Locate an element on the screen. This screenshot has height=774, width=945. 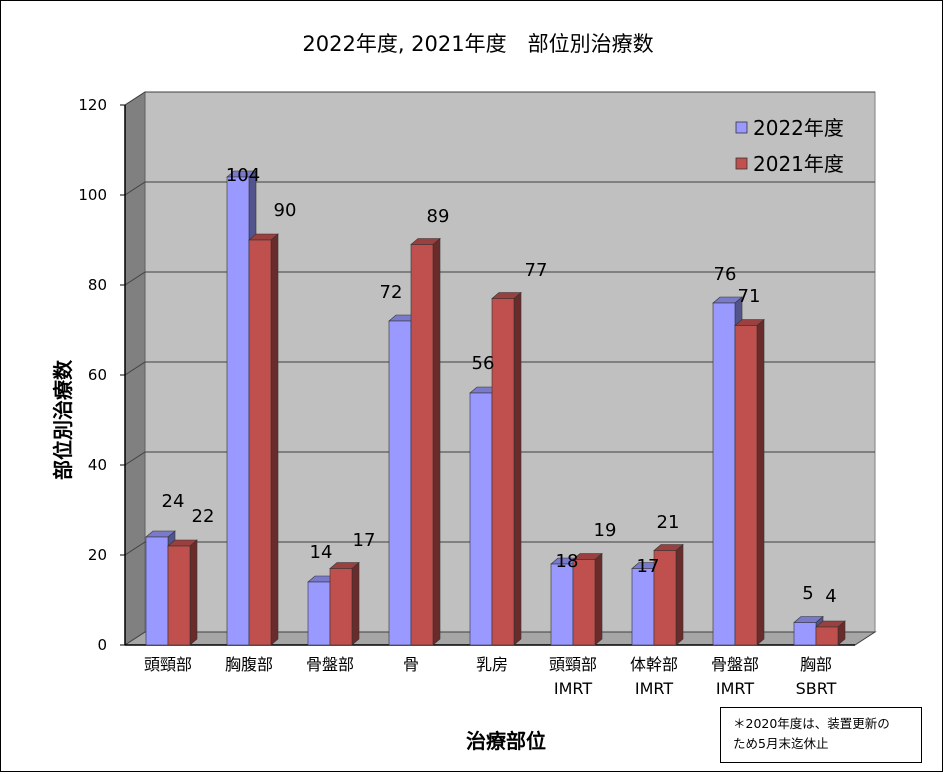
data-label: 72 is located at coordinates (391, 292).